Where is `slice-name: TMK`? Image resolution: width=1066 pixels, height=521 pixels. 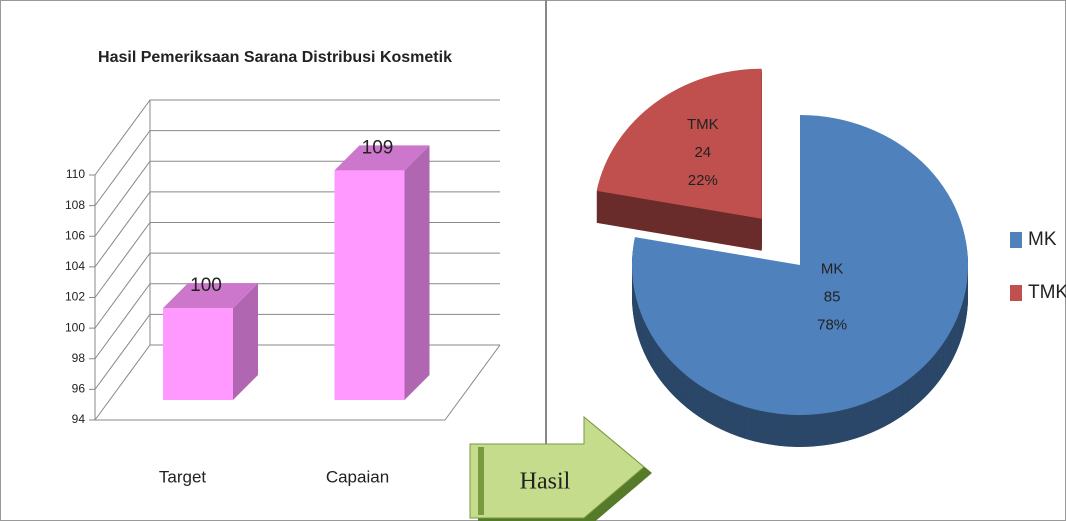
slice-name: TMK is located at coordinates (703, 124).